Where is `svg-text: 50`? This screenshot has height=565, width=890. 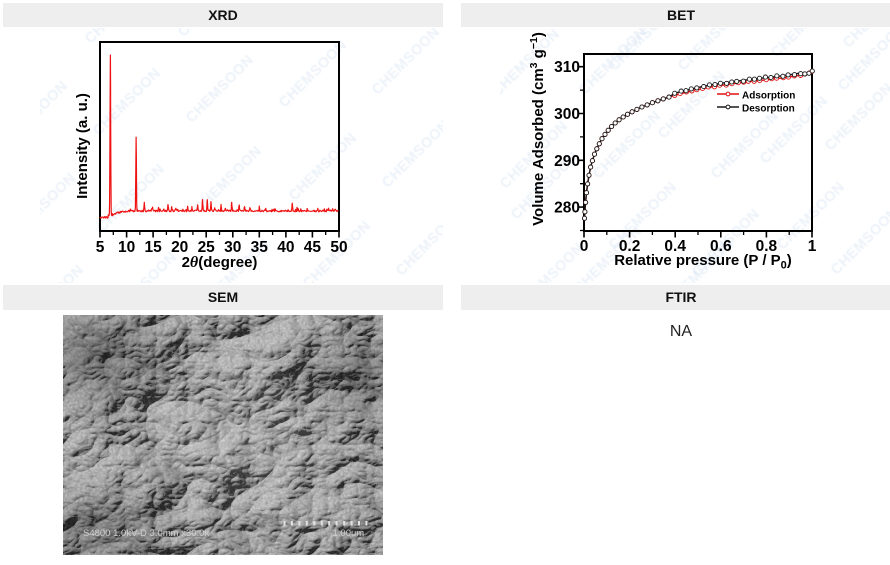
svg-text: 50 is located at coordinates (338, 247).